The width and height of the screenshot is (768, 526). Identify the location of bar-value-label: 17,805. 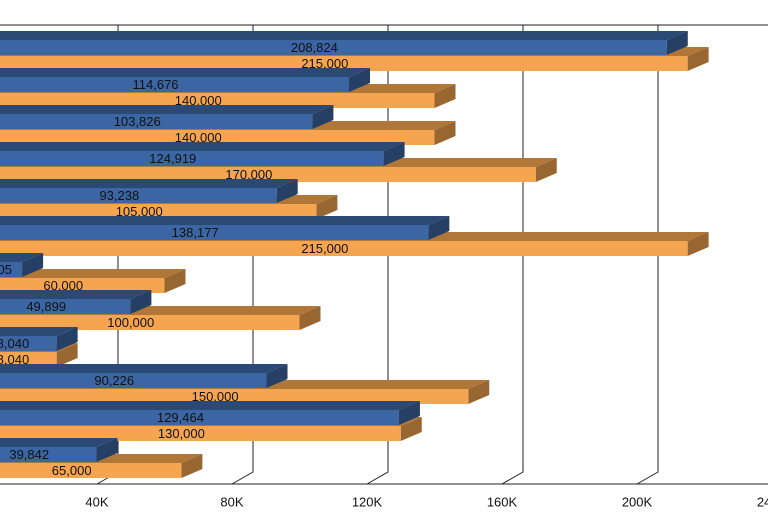
(6, 269).